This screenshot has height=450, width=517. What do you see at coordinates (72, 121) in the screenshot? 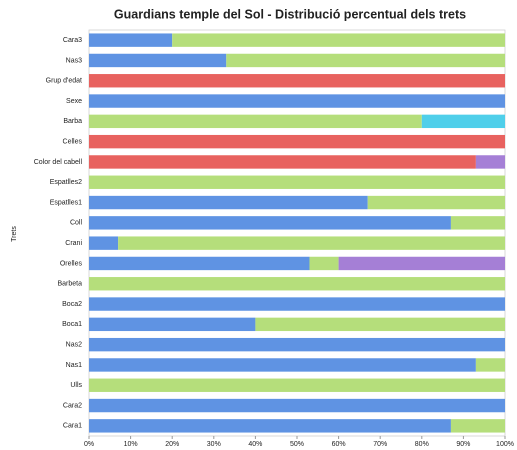
I see `y-tick-label: Barba` at bounding box center [72, 121].